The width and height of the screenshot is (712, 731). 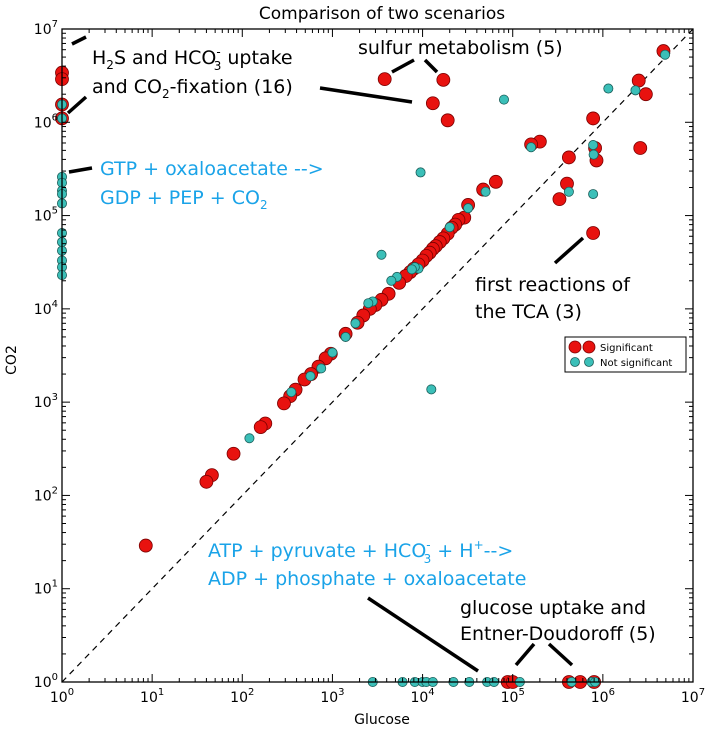 What do you see at coordinates (46, 494) in the screenshot?
I see `y-tick-label: 10²` at bounding box center [46, 494].